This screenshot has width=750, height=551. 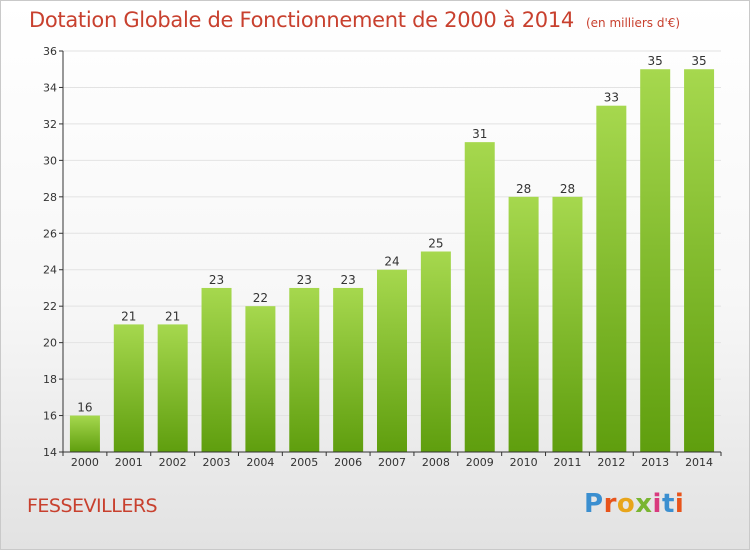 What do you see at coordinates (644, 504) in the screenshot?
I see `logo-letter: x` at bounding box center [644, 504].